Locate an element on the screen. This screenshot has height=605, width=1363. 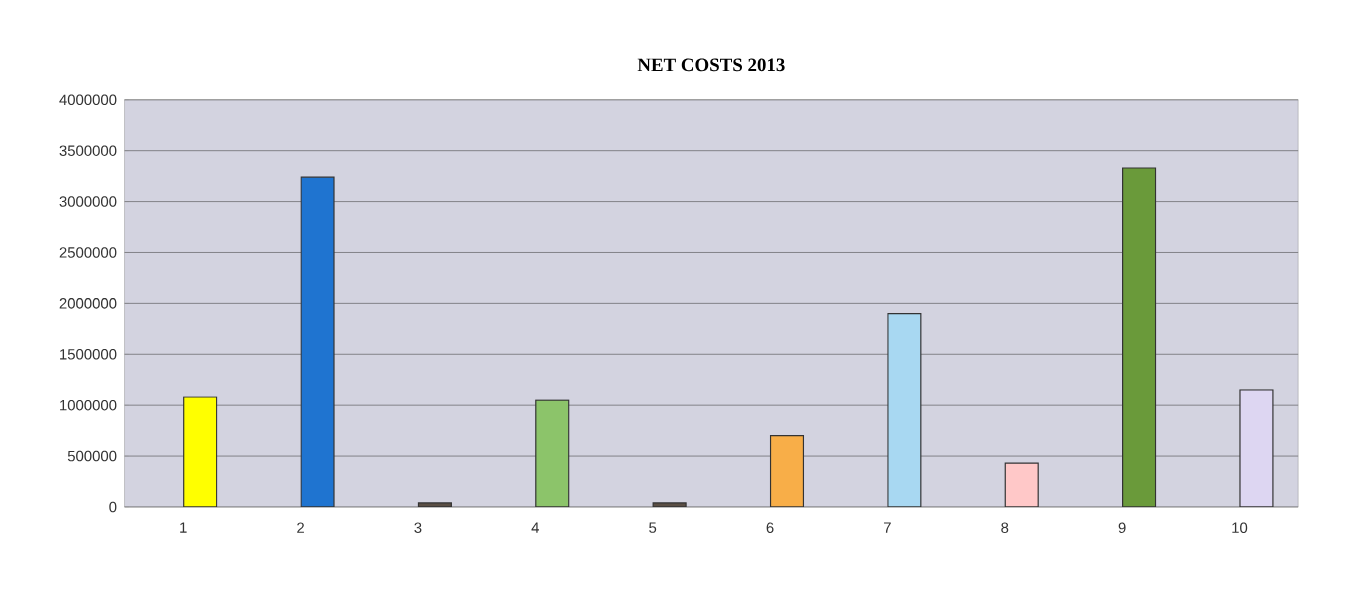
y-tick-label: 2500000 is located at coordinates (88, 252).